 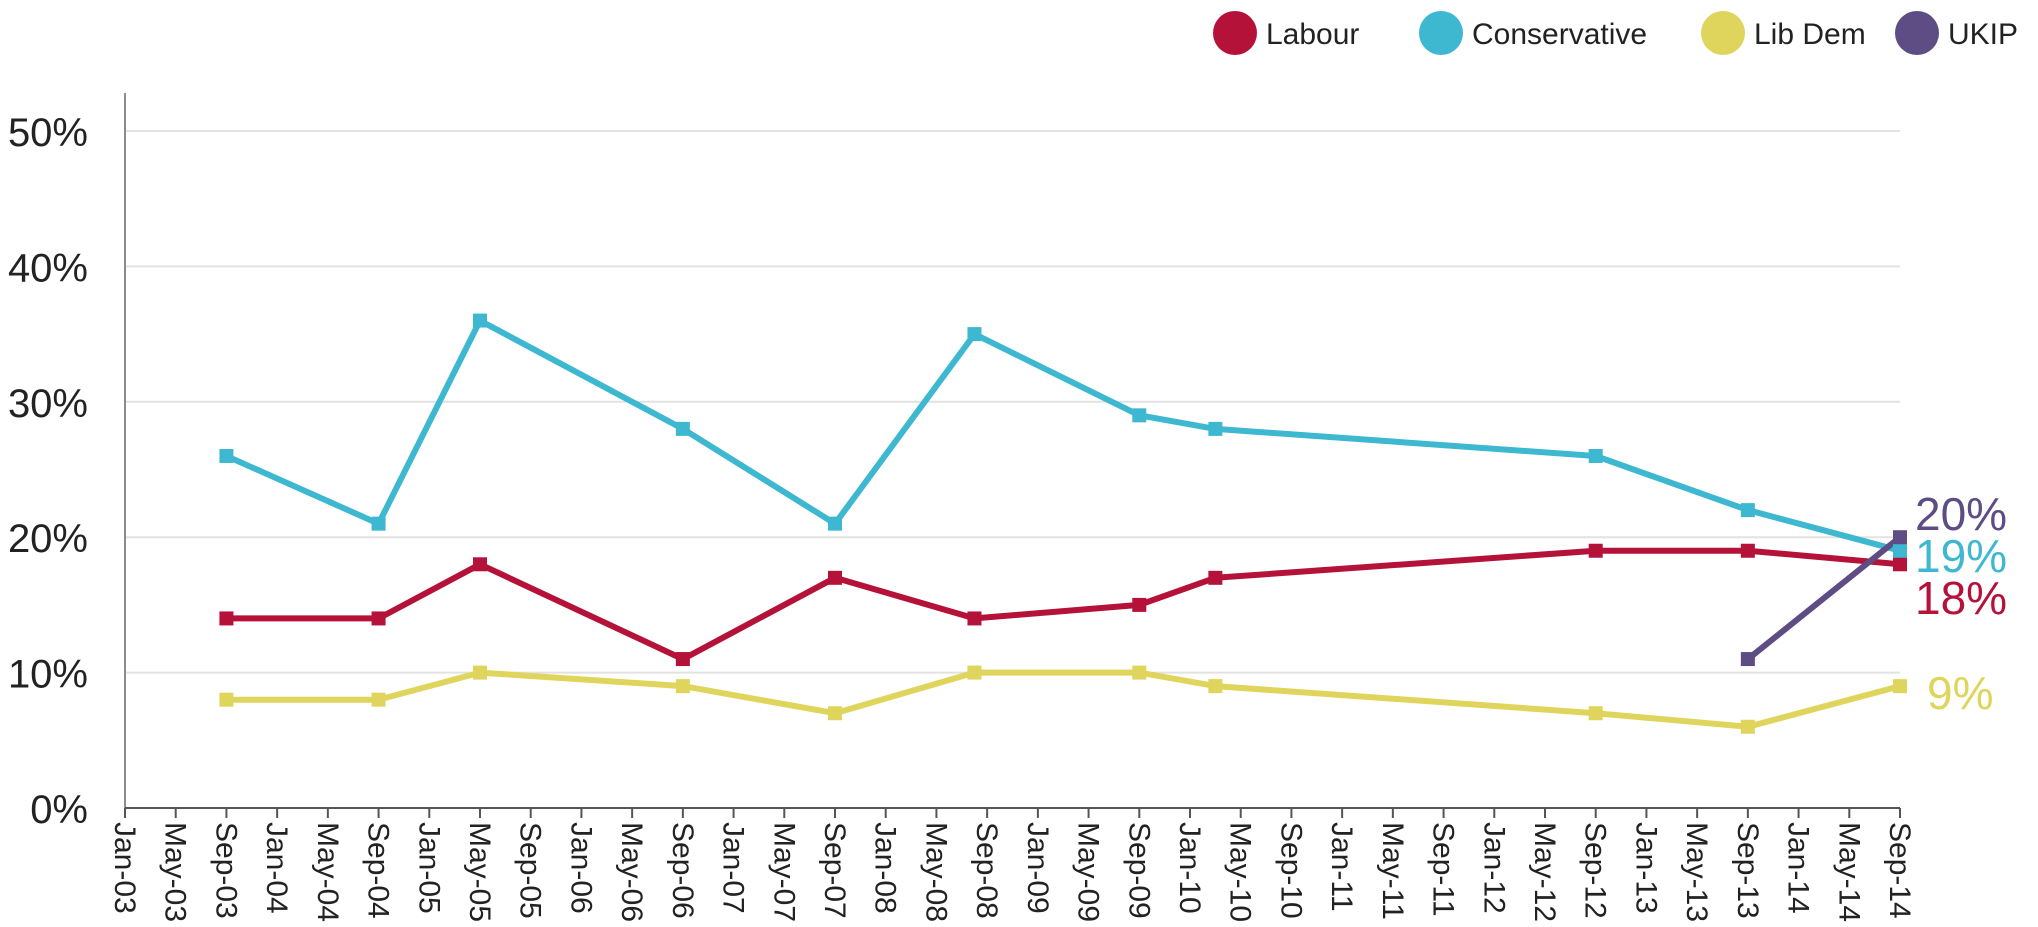 I want to click on x-tick-label: Jan-08, so click(x=885, y=868).